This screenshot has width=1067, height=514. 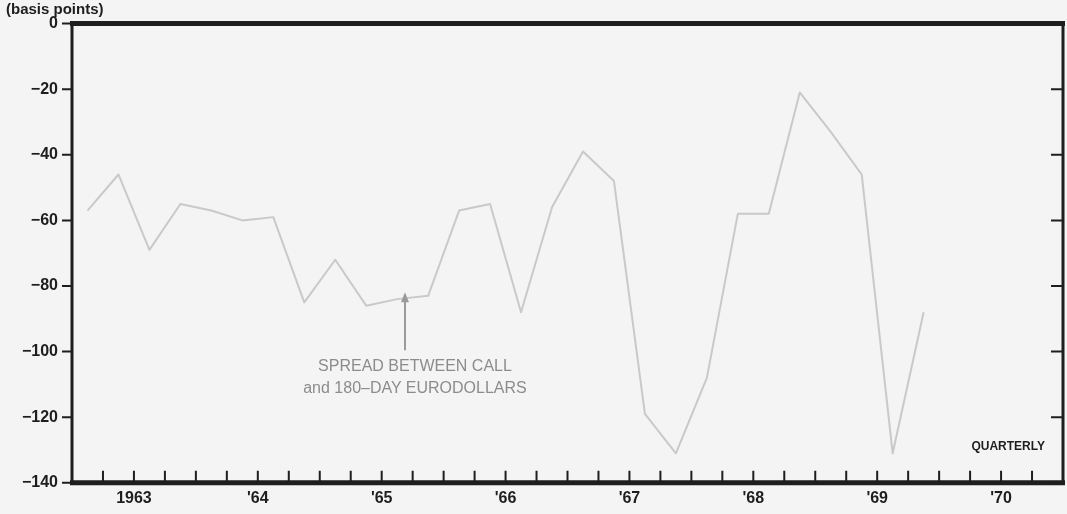 What do you see at coordinates (415, 376) in the screenshot?
I see `annotation: SPREAD BETWEEN CALL and 180–DAY EURODOLLARS` at bounding box center [415, 376].